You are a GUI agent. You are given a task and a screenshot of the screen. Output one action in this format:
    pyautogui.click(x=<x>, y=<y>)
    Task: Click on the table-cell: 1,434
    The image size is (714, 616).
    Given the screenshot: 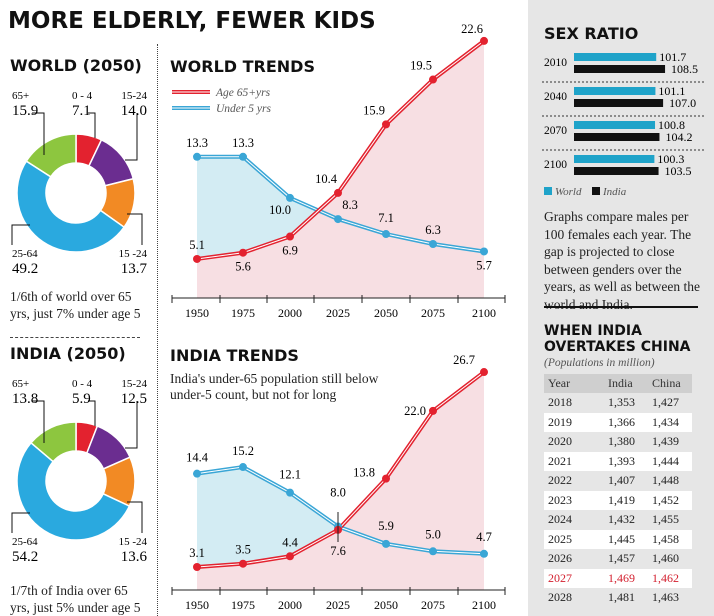 What is the action you would take?
    pyautogui.click(x=665, y=421)
    